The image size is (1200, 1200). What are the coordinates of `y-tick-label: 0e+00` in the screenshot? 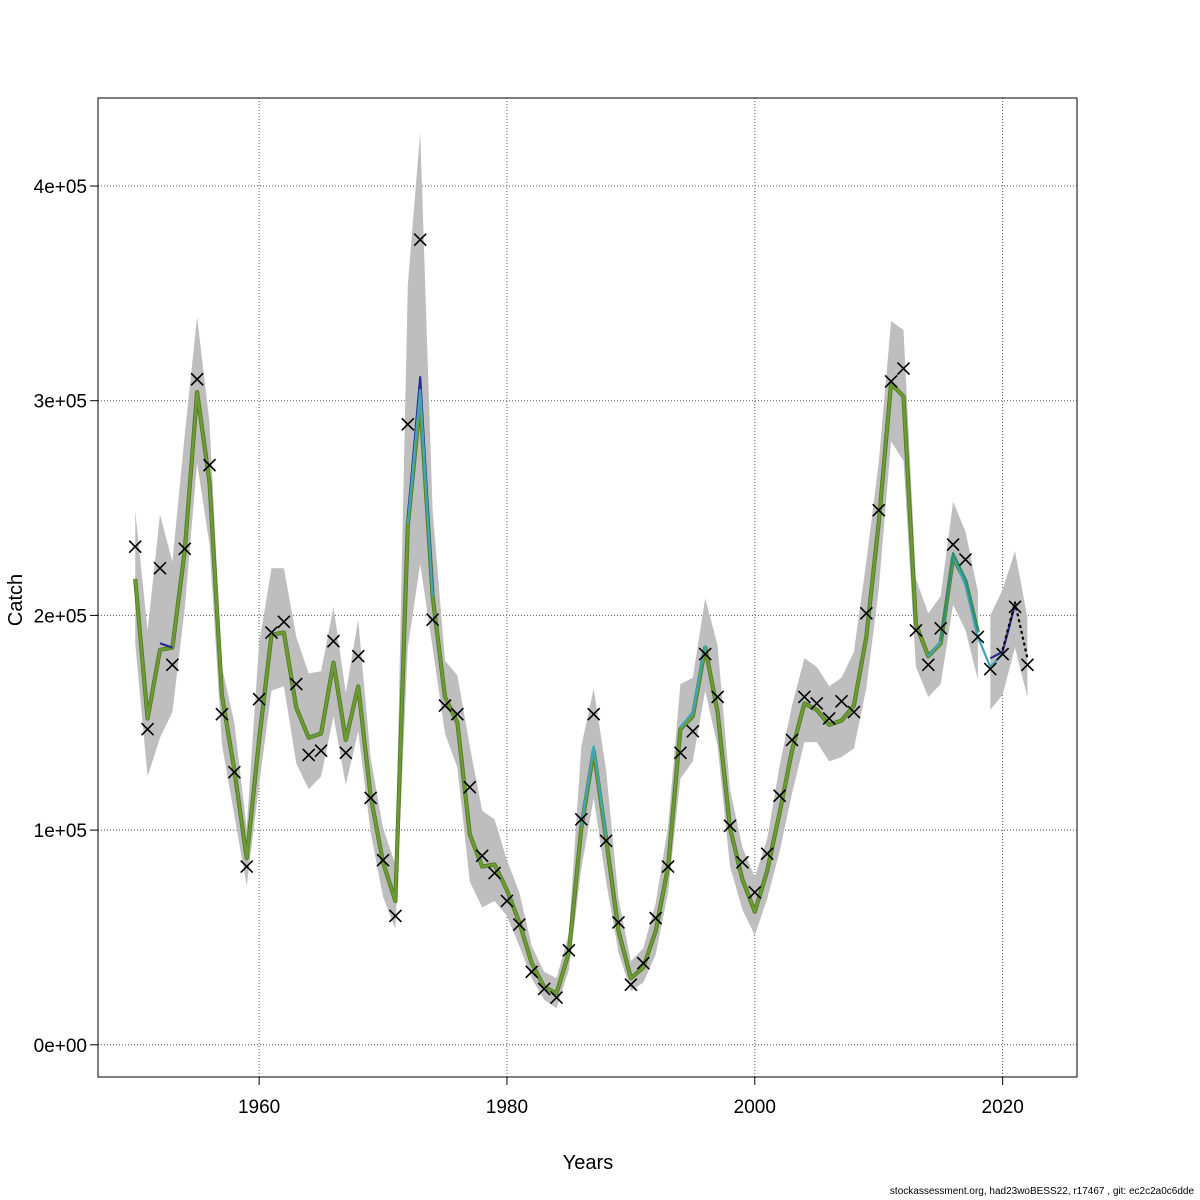 It's located at (60, 1046).